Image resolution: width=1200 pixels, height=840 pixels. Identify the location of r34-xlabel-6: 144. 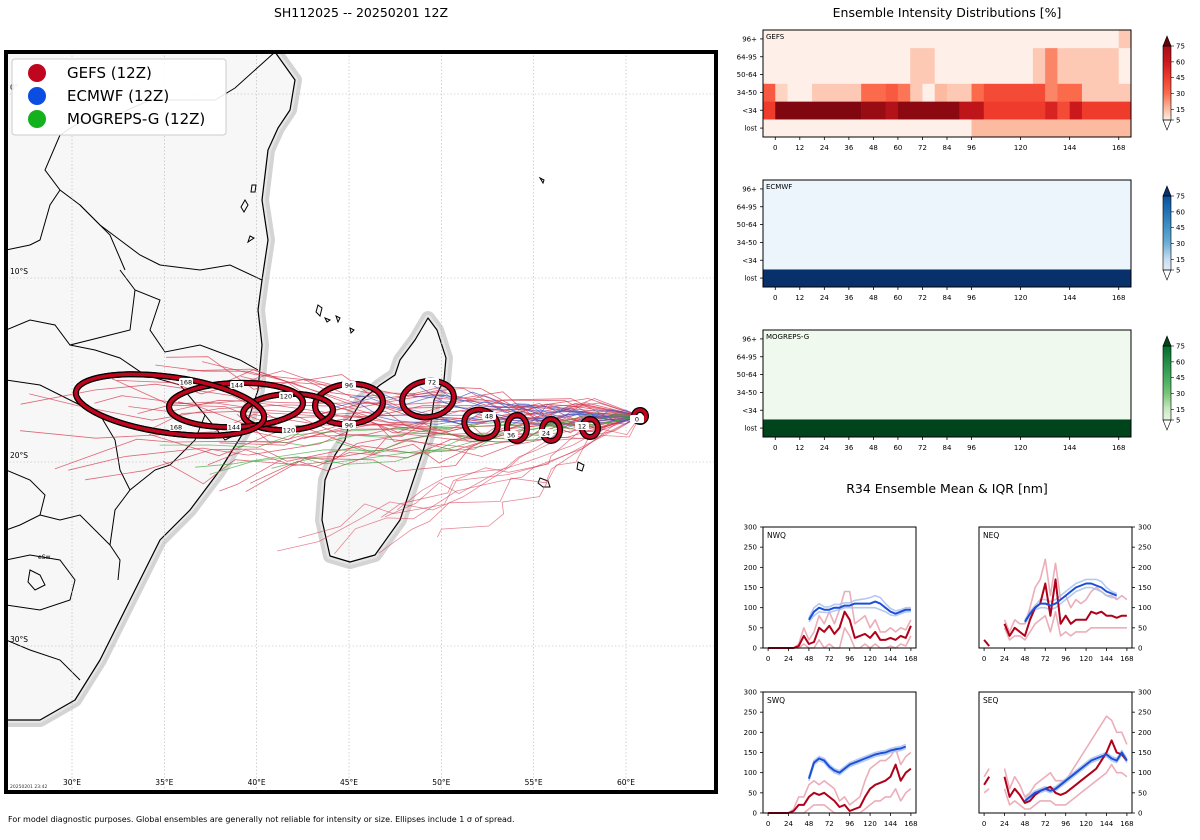
(1107, 824).